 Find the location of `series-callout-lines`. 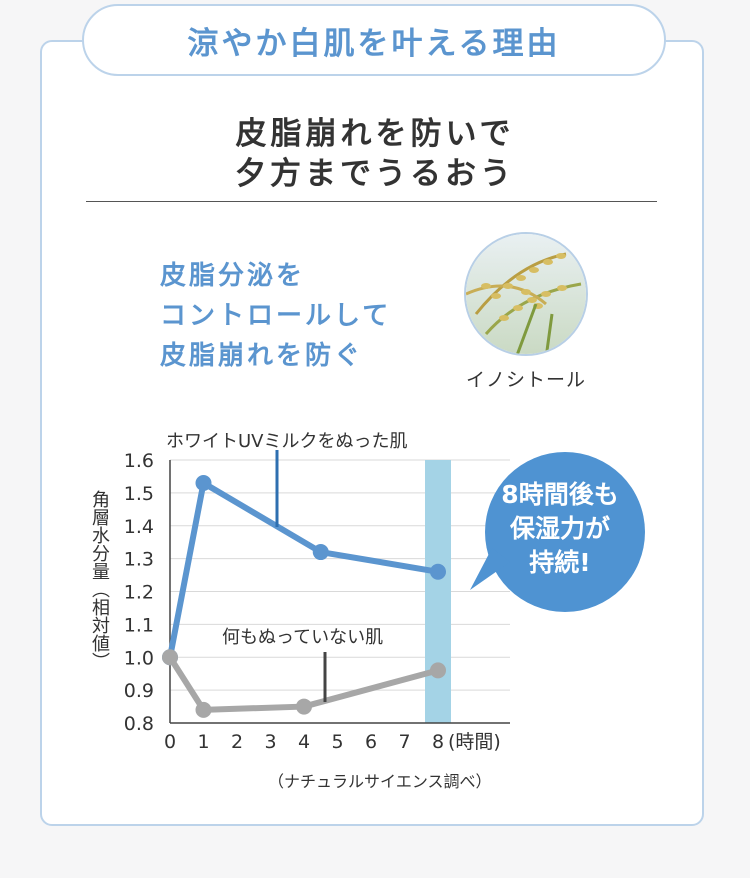

series-callout-lines is located at coordinates (301, 576).